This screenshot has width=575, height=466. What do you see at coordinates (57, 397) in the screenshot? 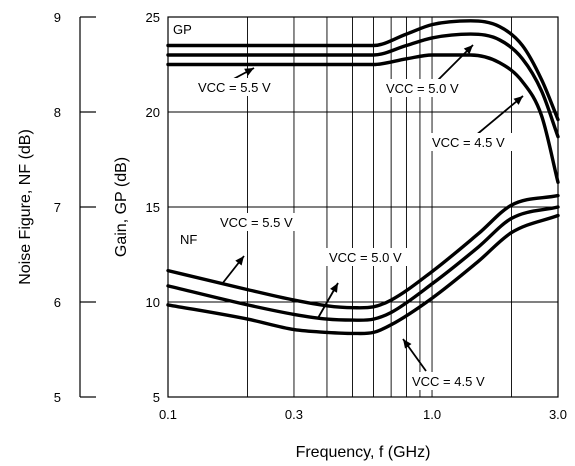
I see `nf-tick-label: 5` at bounding box center [57, 397].